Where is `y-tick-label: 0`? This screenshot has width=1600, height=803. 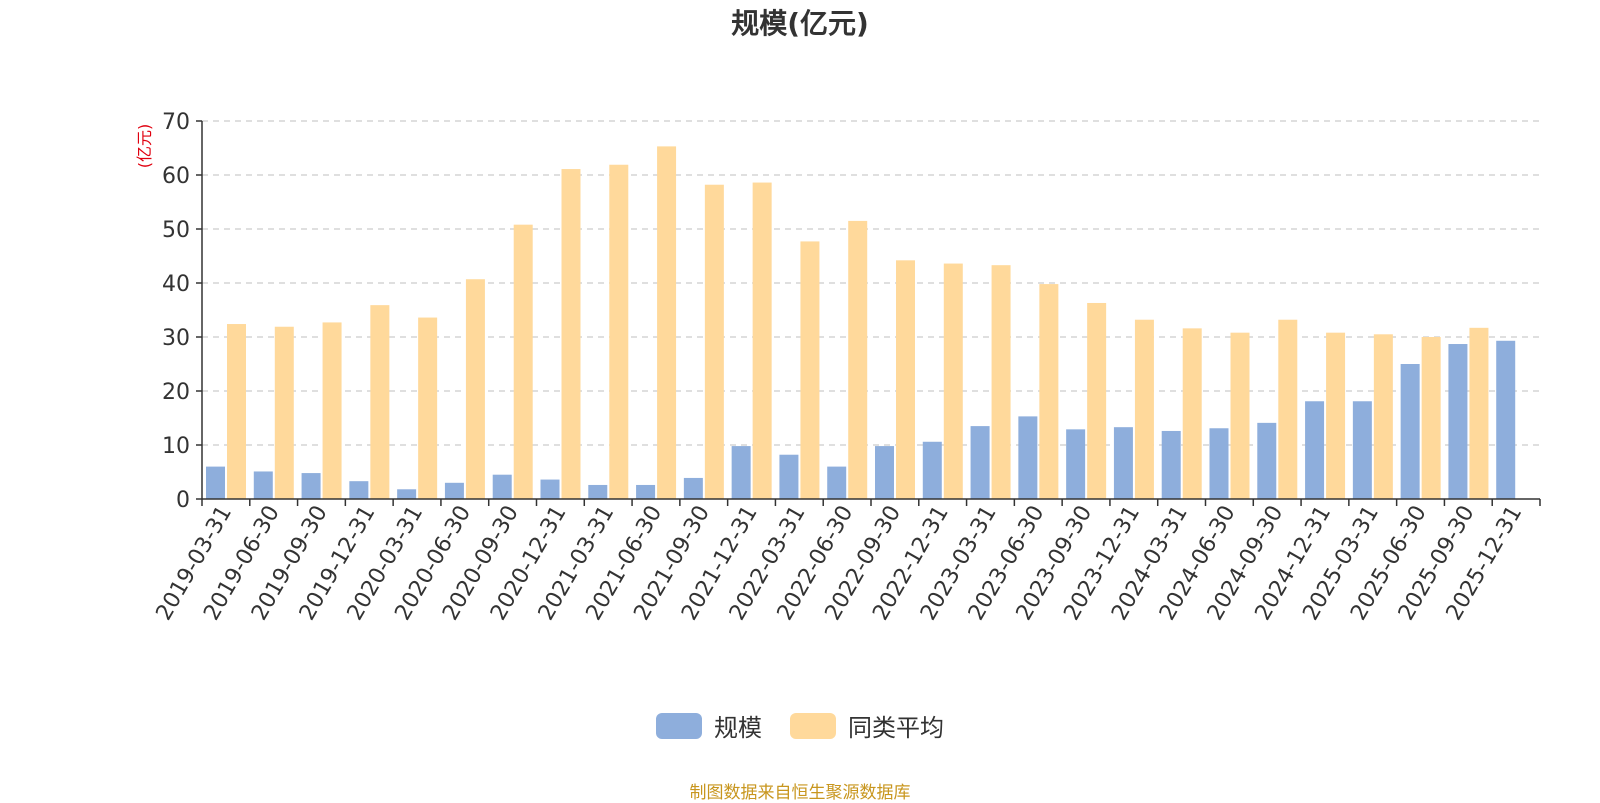 y-tick-label: 0 is located at coordinates (183, 500).